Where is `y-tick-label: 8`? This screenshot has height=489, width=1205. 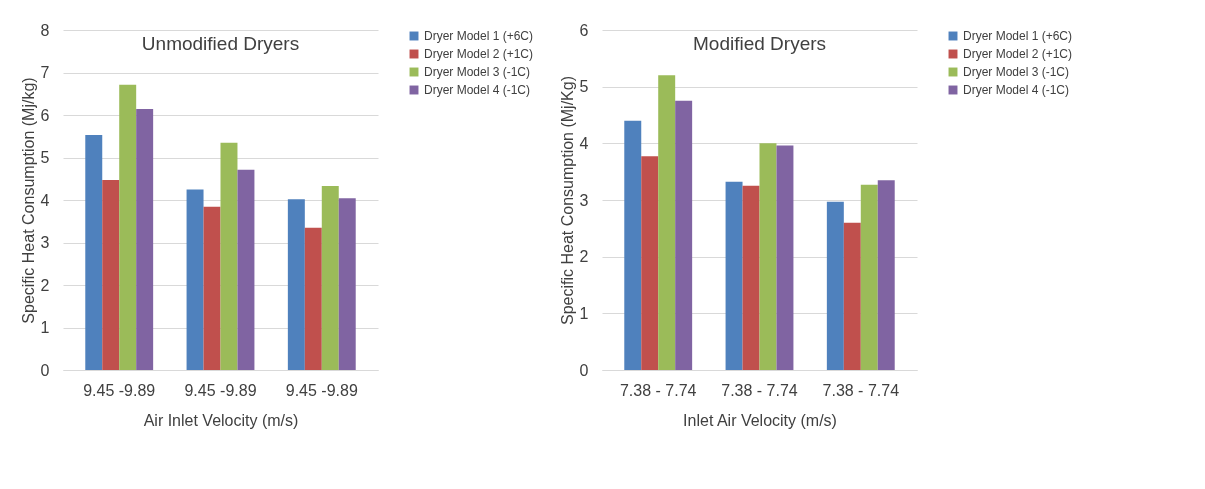 y-tick-label: 8 is located at coordinates (45, 30).